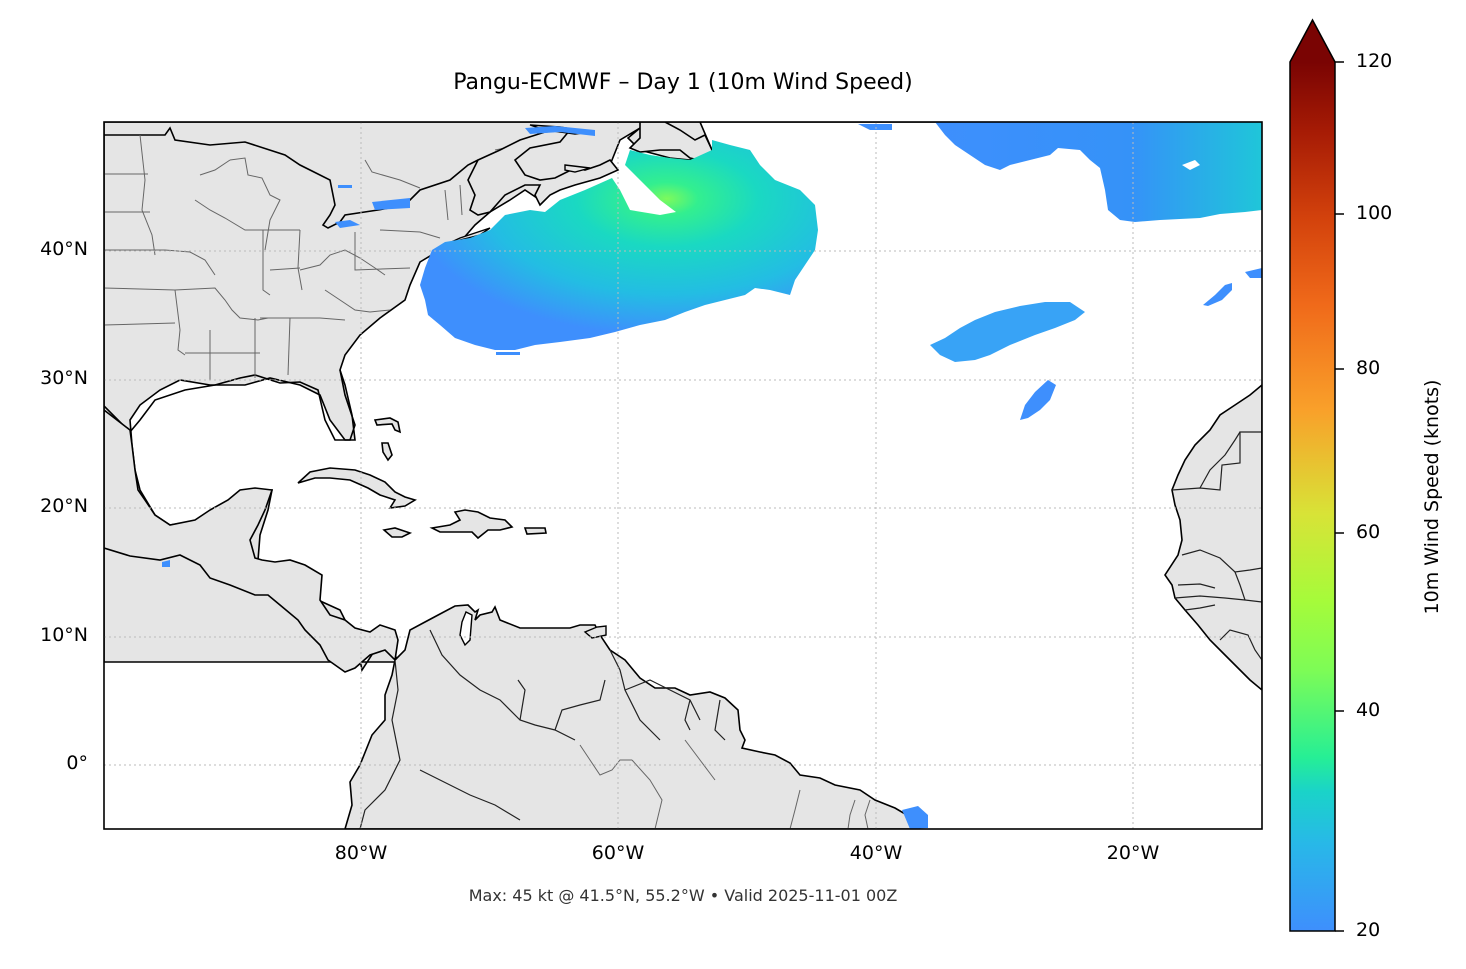  Describe the element at coordinates (1374, 213) in the screenshot. I see `colorbar-tick-100: 100` at that location.